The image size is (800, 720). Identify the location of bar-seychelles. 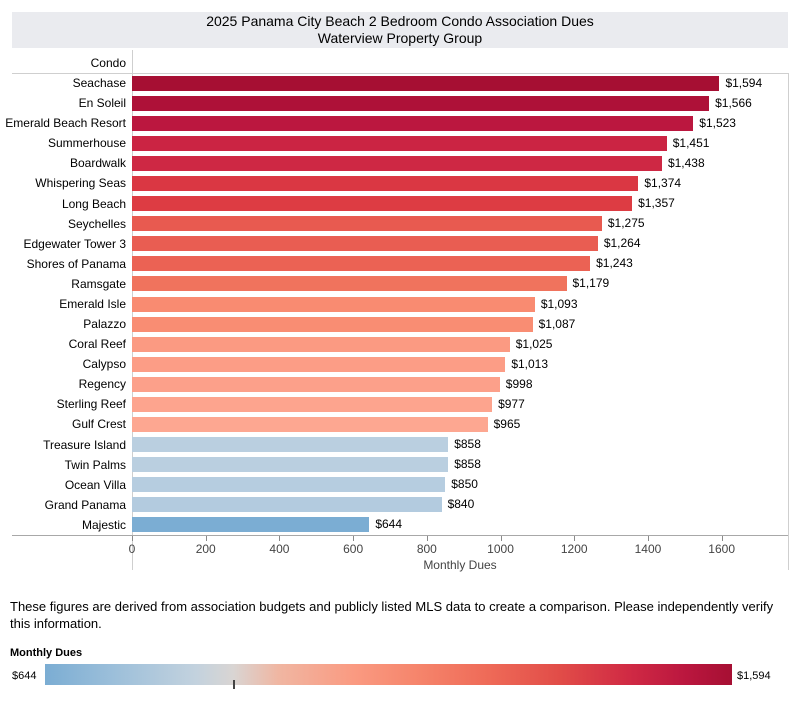
(367, 224).